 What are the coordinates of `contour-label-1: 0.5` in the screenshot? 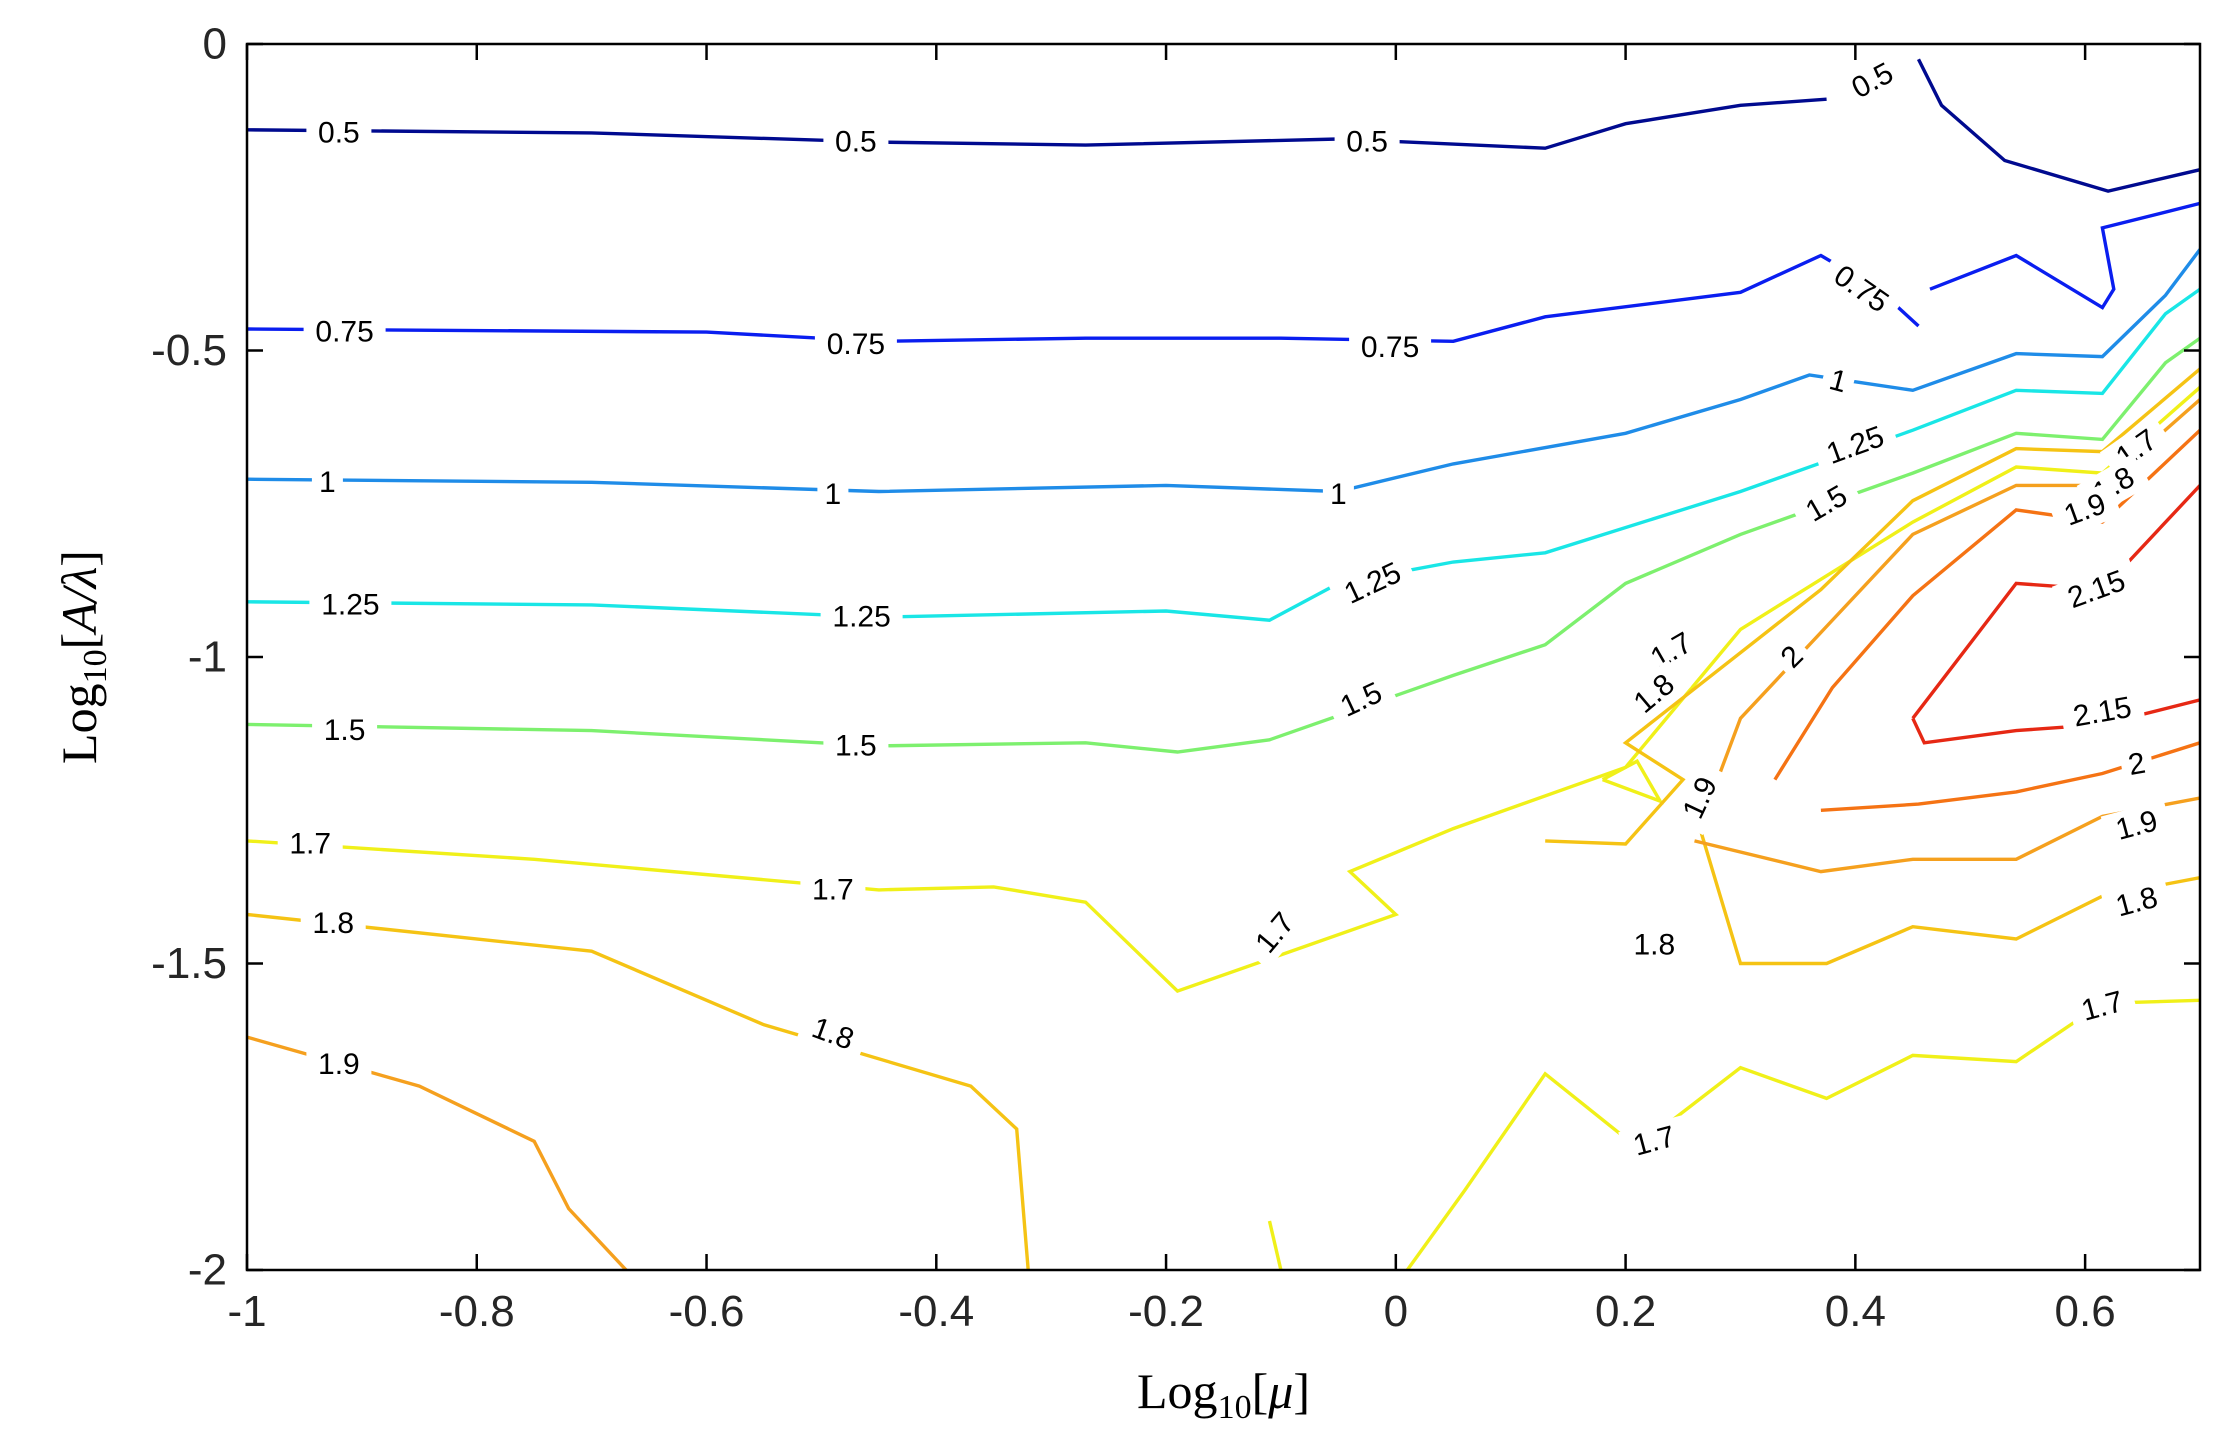 It's located at (856, 142).